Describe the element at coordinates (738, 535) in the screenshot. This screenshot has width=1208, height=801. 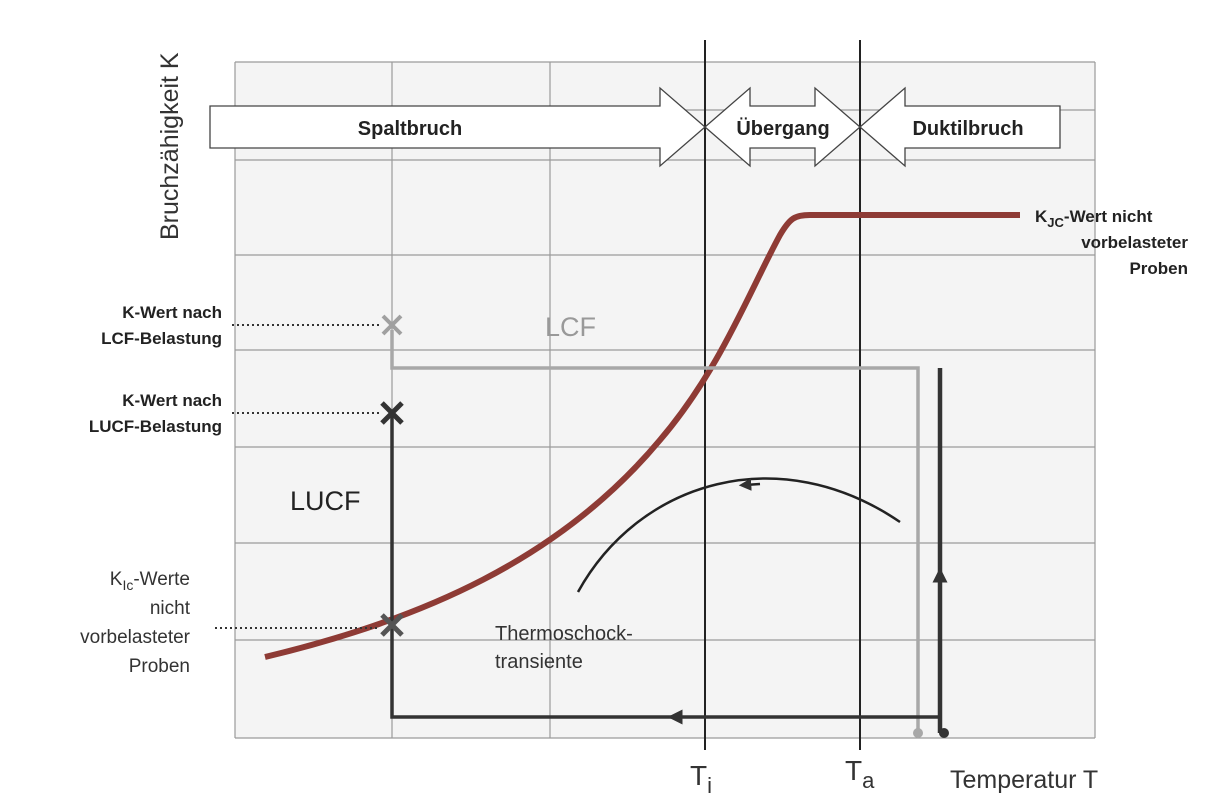
I see `thermoschock-curve` at that location.